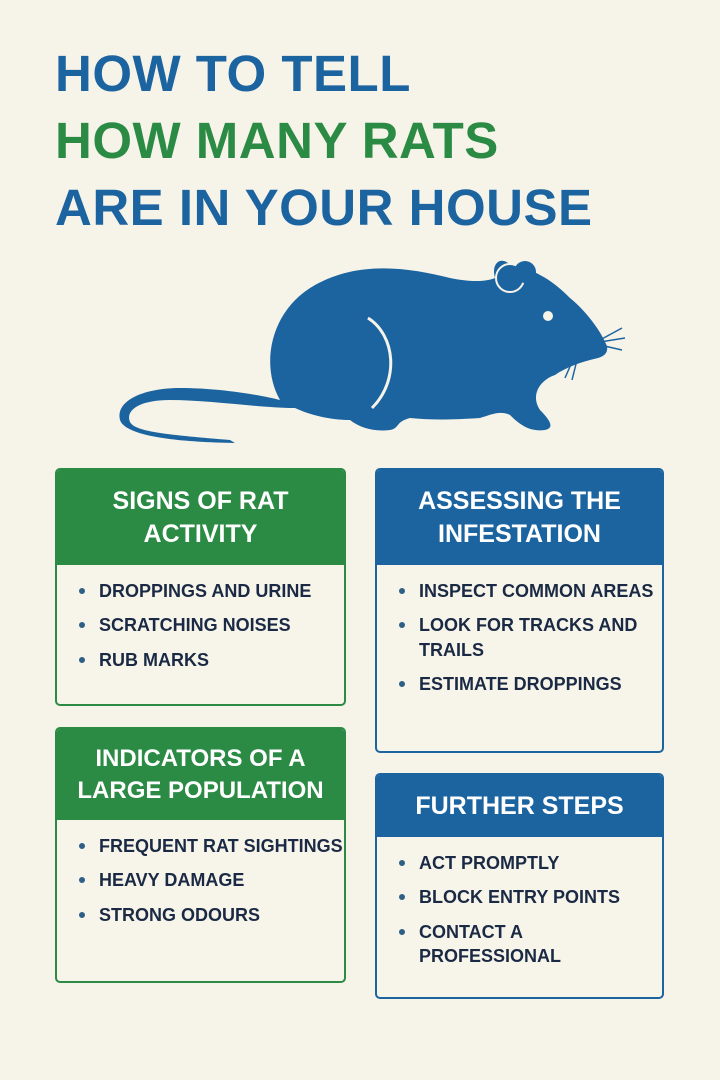 Image resolution: width=720 pixels, height=1080 pixels. I want to click on list-item: STRONG ODOURS, so click(210, 915).